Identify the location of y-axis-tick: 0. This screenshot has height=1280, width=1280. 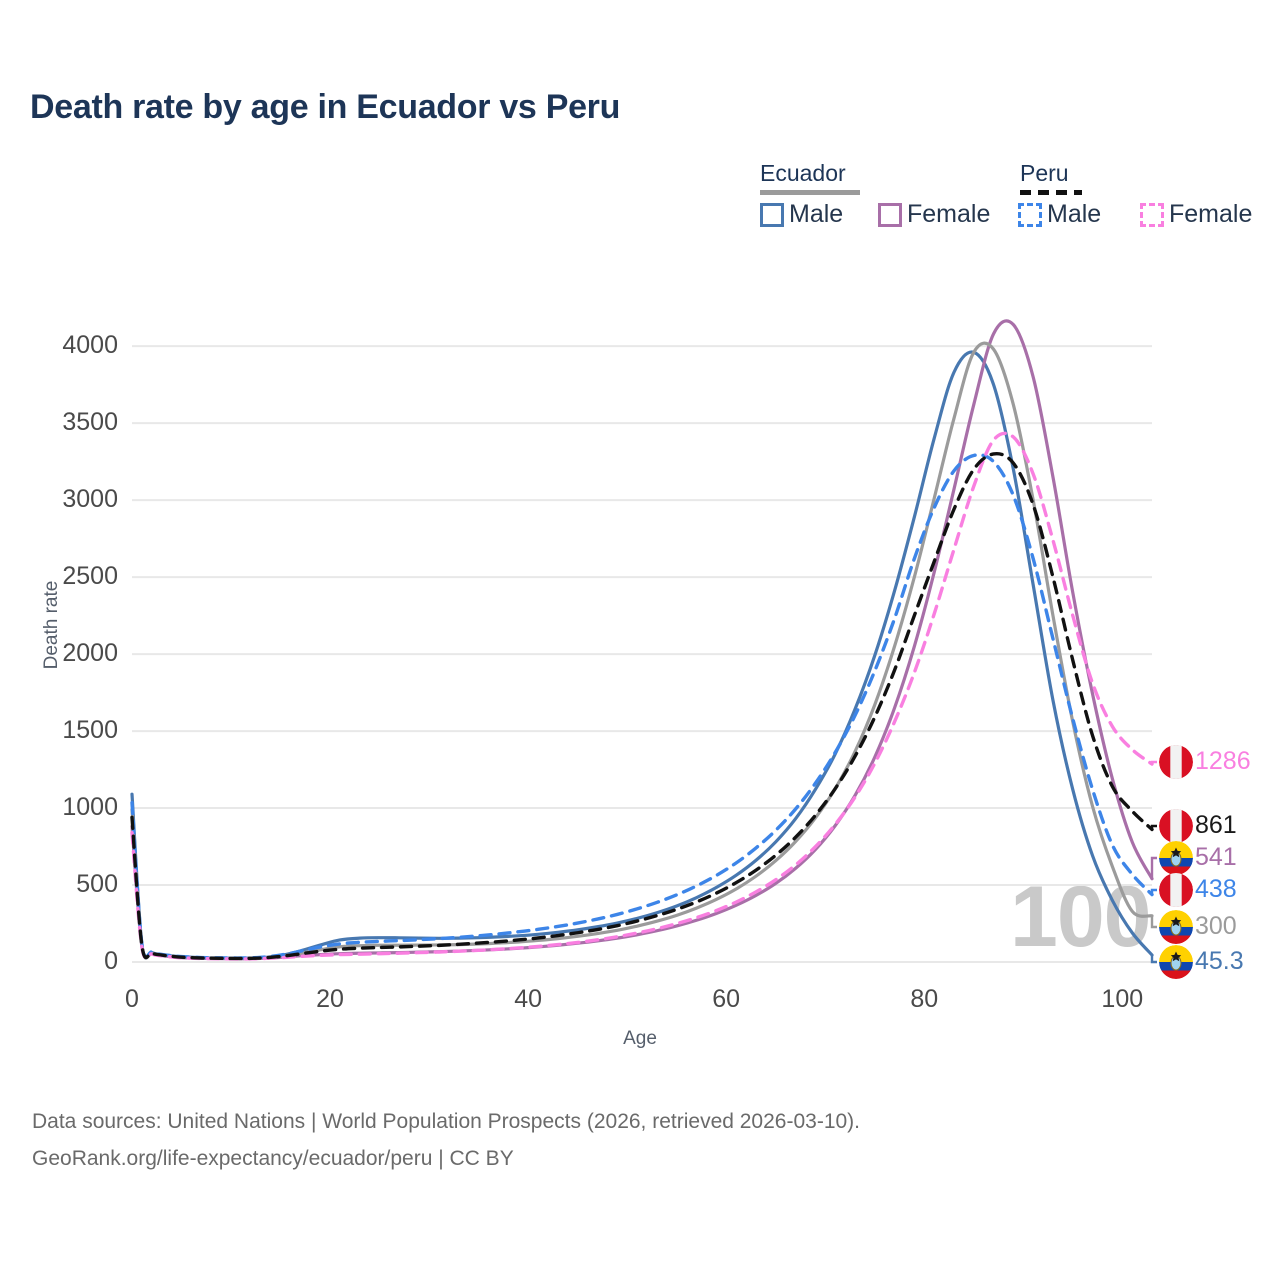
(111, 961).